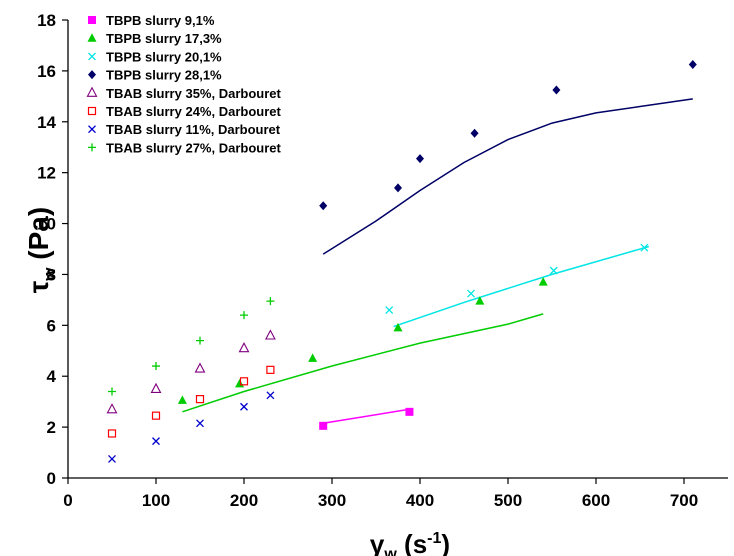 The height and width of the screenshot is (556, 734). What do you see at coordinates (51, 274) in the screenshot?
I see `y-tick-label: 8` at bounding box center [51, 274].